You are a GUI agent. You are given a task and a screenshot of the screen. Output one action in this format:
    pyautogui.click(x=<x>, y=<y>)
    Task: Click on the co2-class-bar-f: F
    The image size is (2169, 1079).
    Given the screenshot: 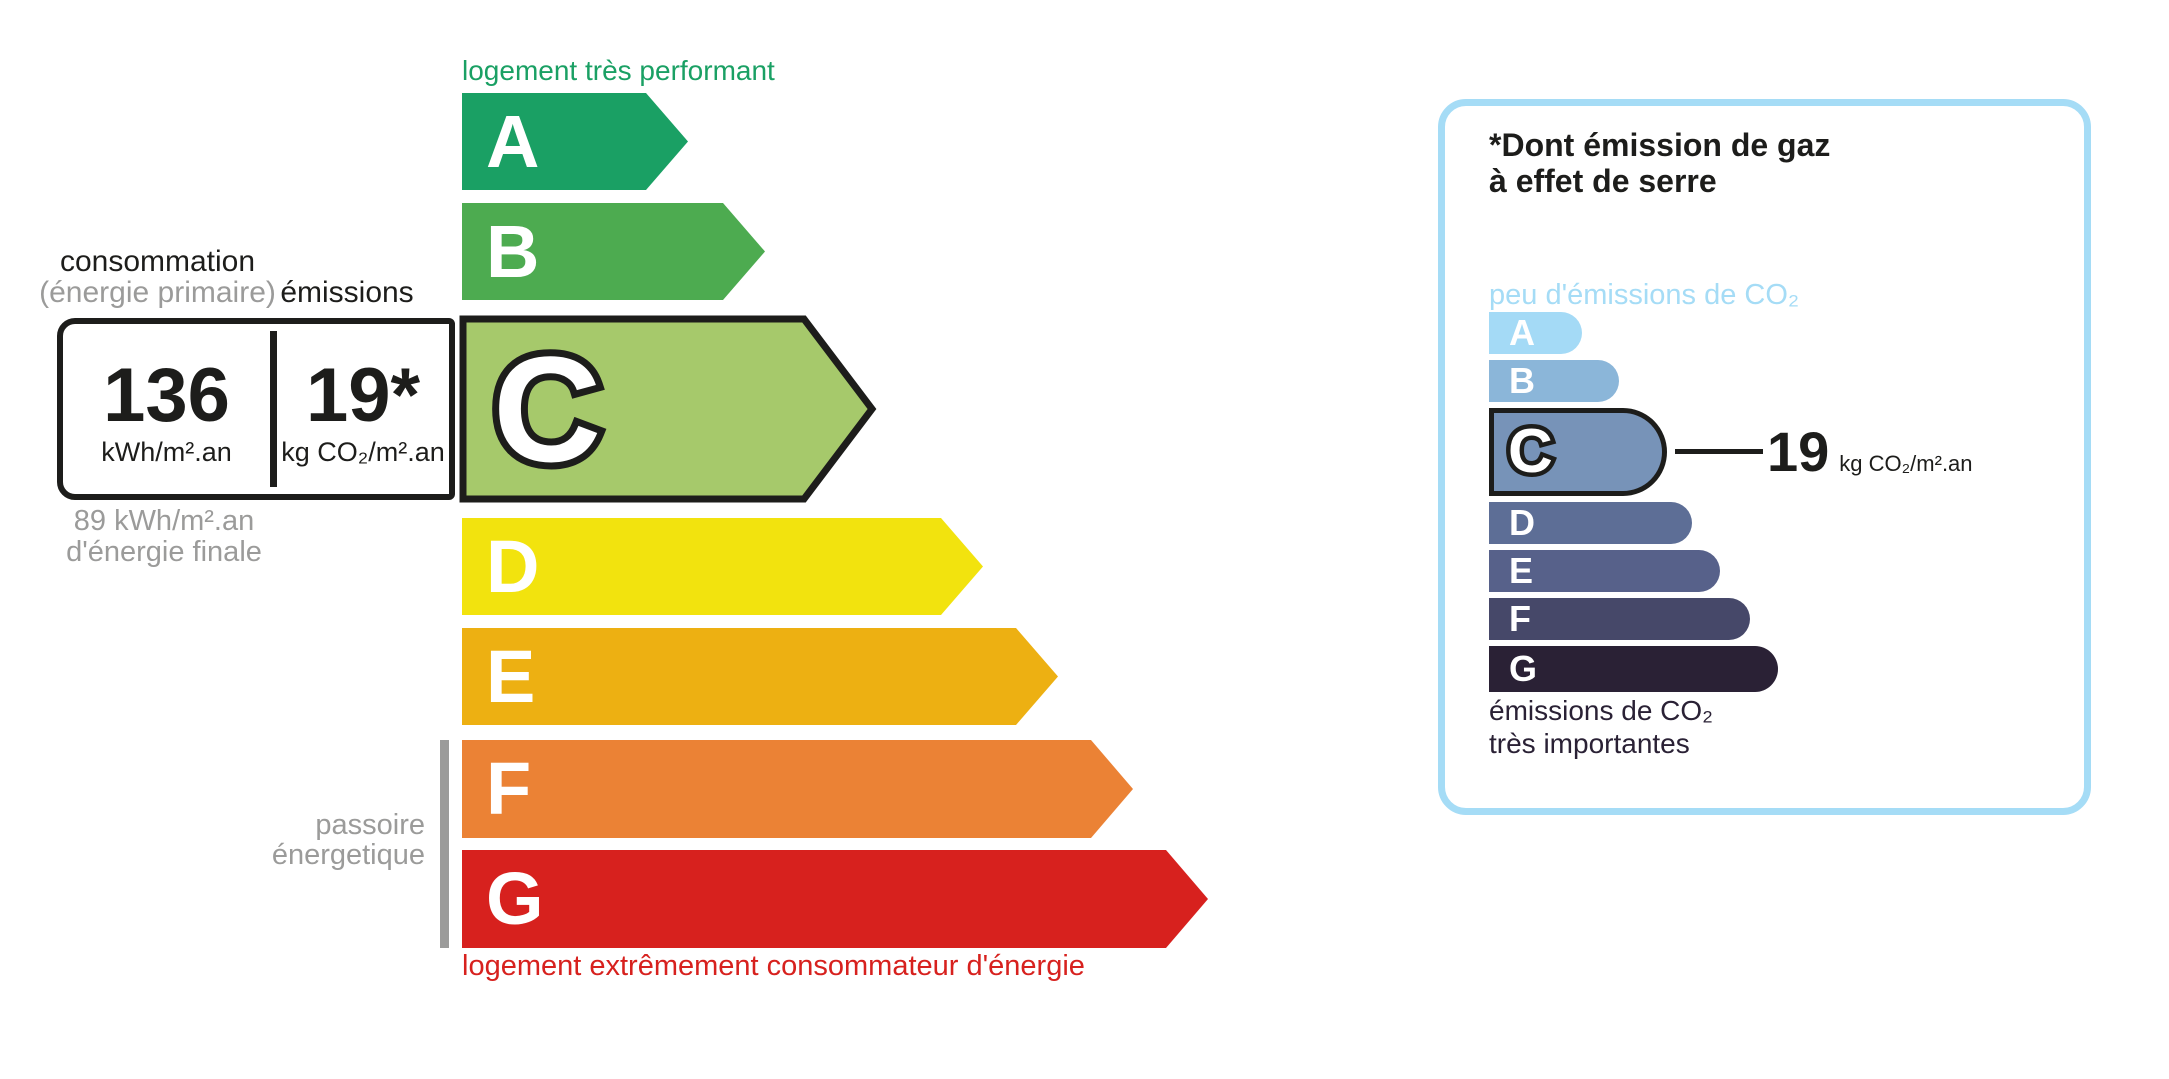 What is the action you would take?
    pyautogui.click(x=1619, y=619)
    